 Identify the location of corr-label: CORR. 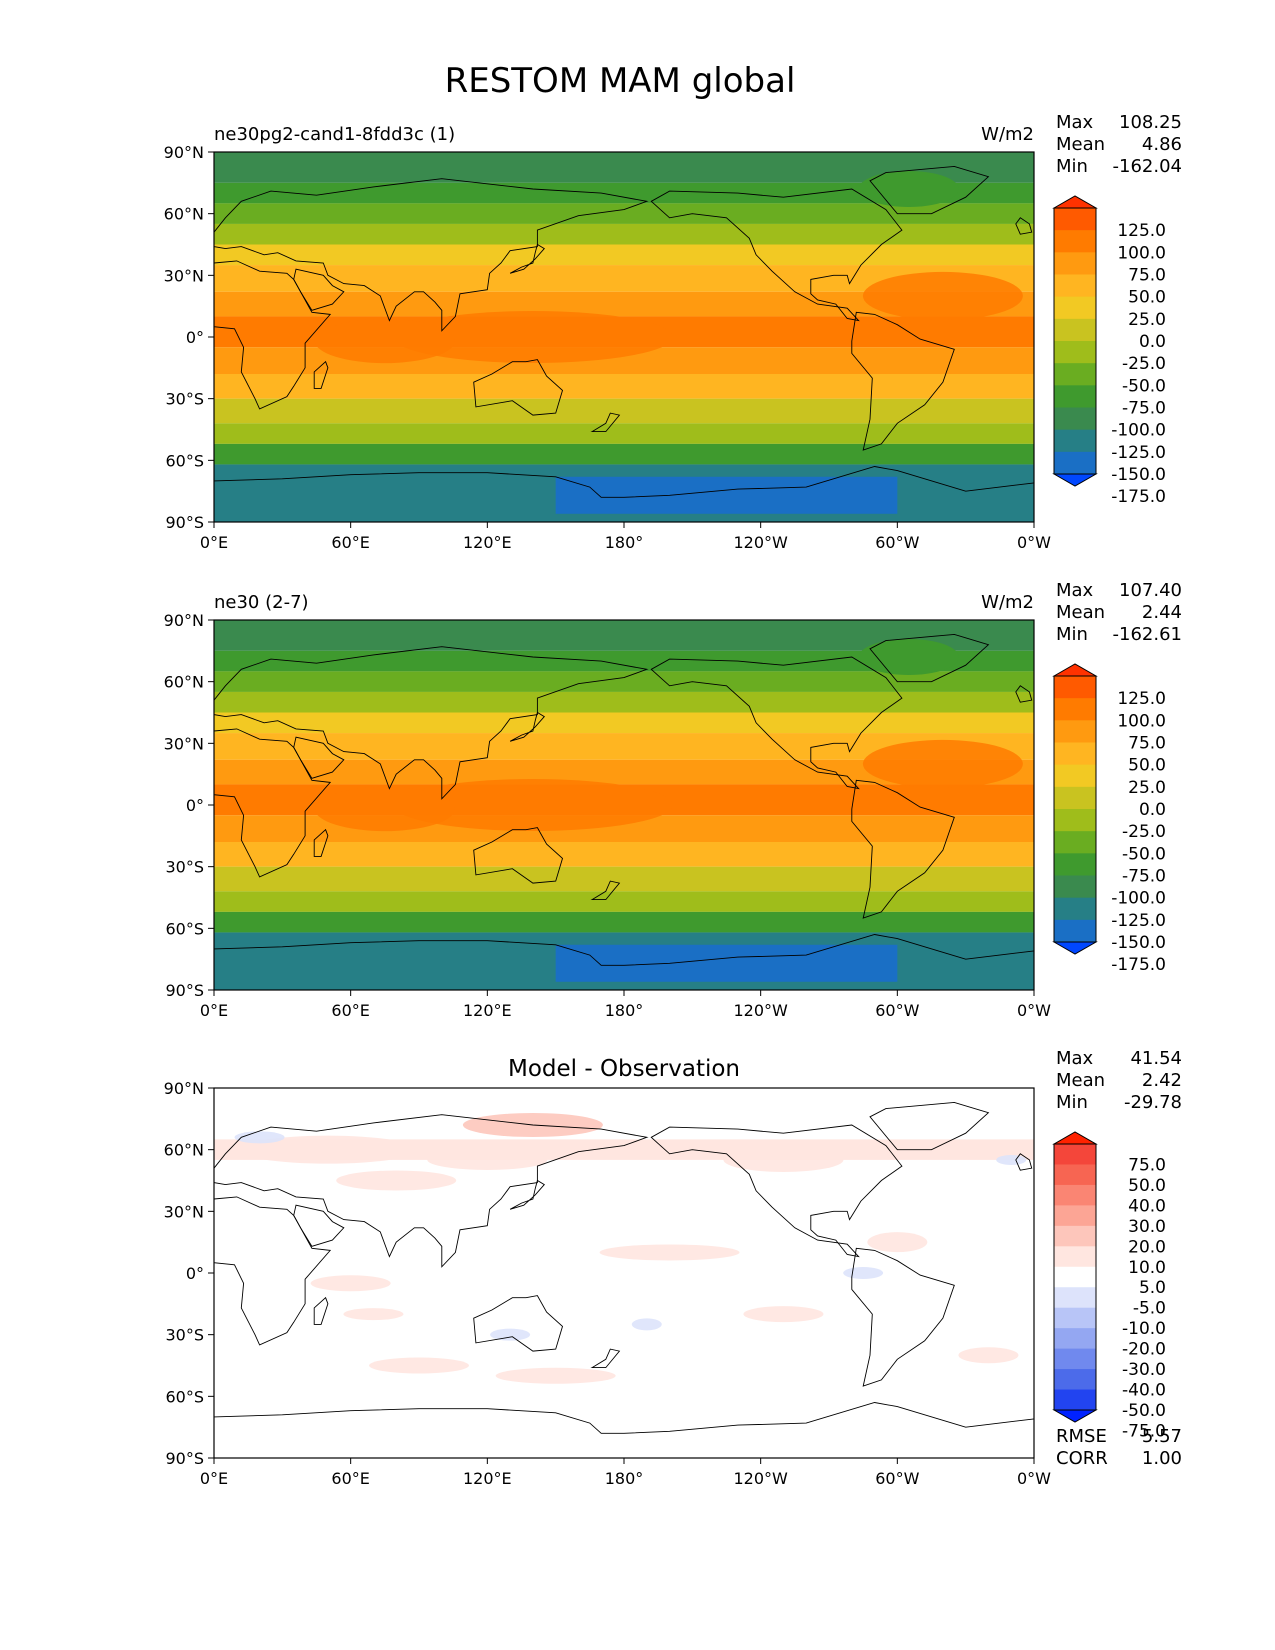
(1082, 1458).